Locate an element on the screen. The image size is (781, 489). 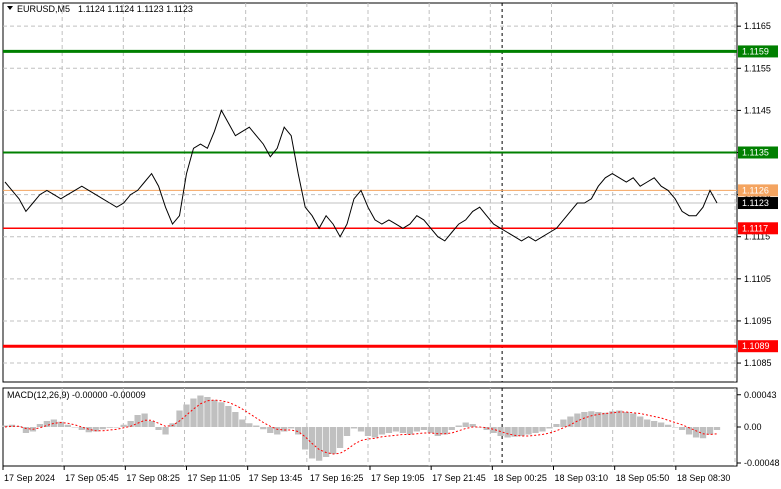
macd-indicator-label: MACD(12,26,9) -0.00000 -0.00009 is located at coordinates (76, 395).